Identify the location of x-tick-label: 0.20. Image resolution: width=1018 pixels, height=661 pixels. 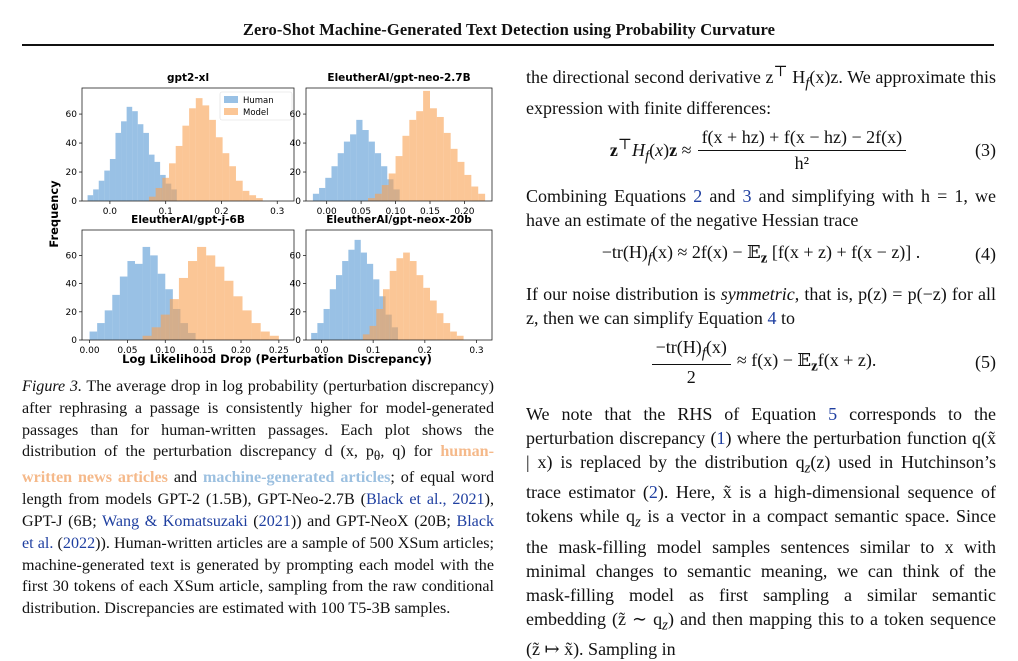
(464, 212).